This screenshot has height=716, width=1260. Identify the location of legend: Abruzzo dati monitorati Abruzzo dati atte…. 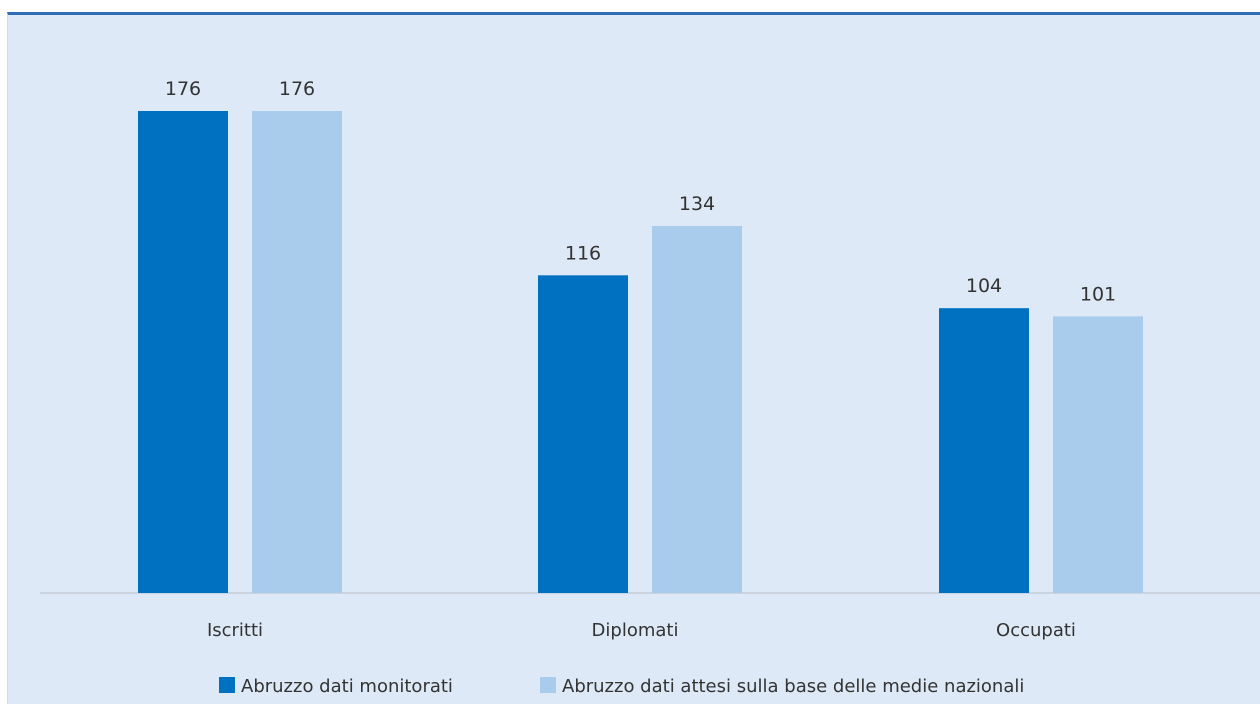
(621, 686).